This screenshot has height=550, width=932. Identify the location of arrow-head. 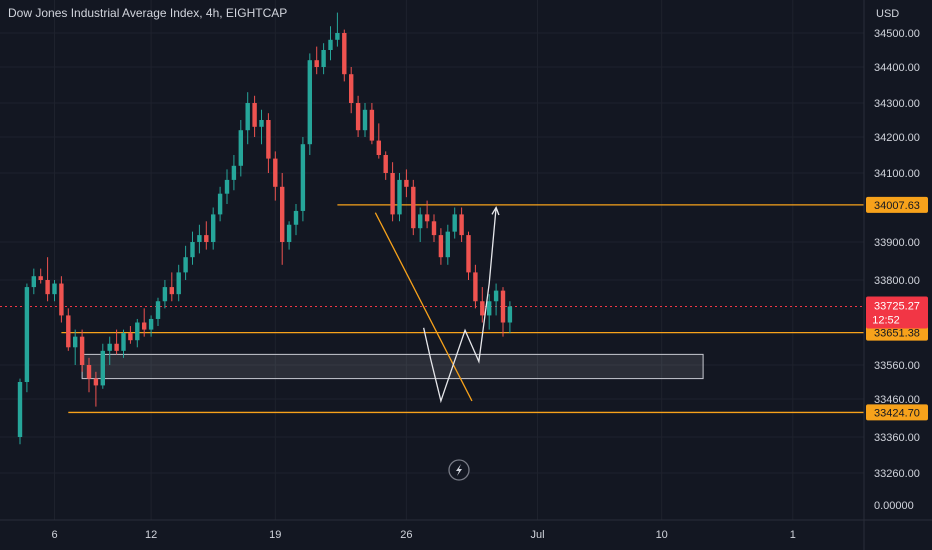
(495, 211).